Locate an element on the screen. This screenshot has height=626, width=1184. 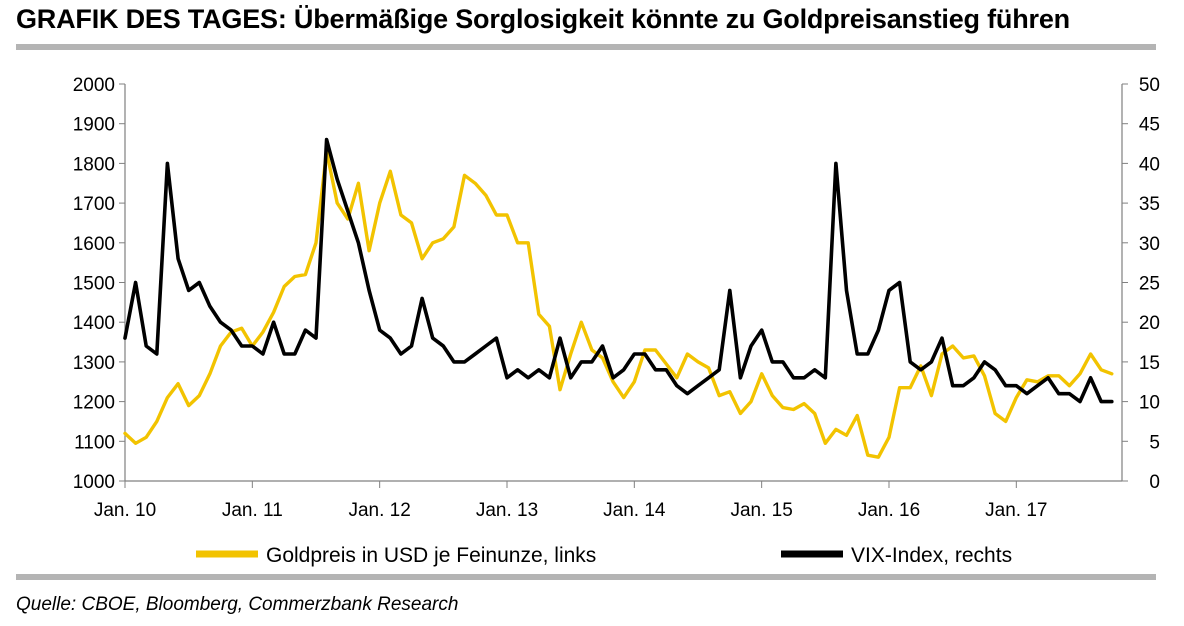
right-tick-label: 50 is located at coordinates (1149, 85).